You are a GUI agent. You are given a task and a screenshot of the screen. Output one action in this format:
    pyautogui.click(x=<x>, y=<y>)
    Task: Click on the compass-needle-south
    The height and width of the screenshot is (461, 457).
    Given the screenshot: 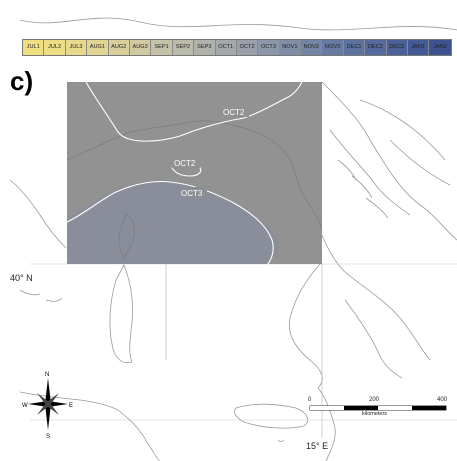 What is the action you would take?
    pyautogui.click(x=48, y=415)
    